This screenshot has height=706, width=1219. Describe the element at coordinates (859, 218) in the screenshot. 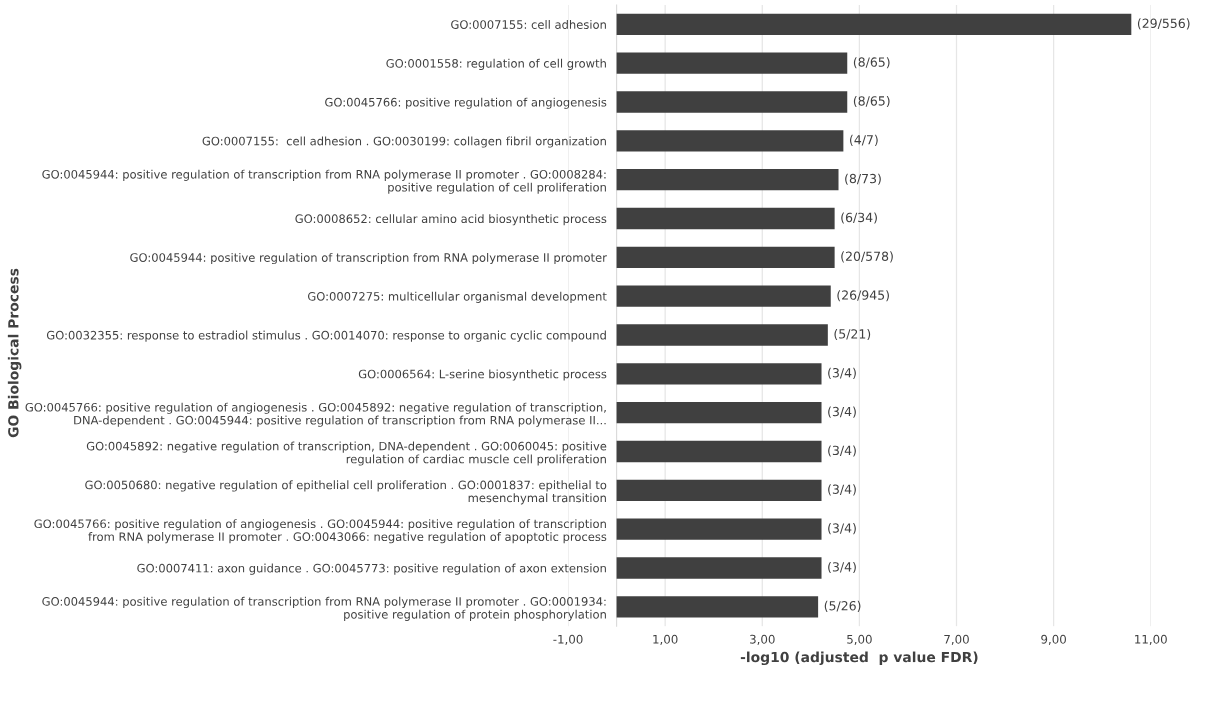

I see `data-label: (6/34)` at that location.